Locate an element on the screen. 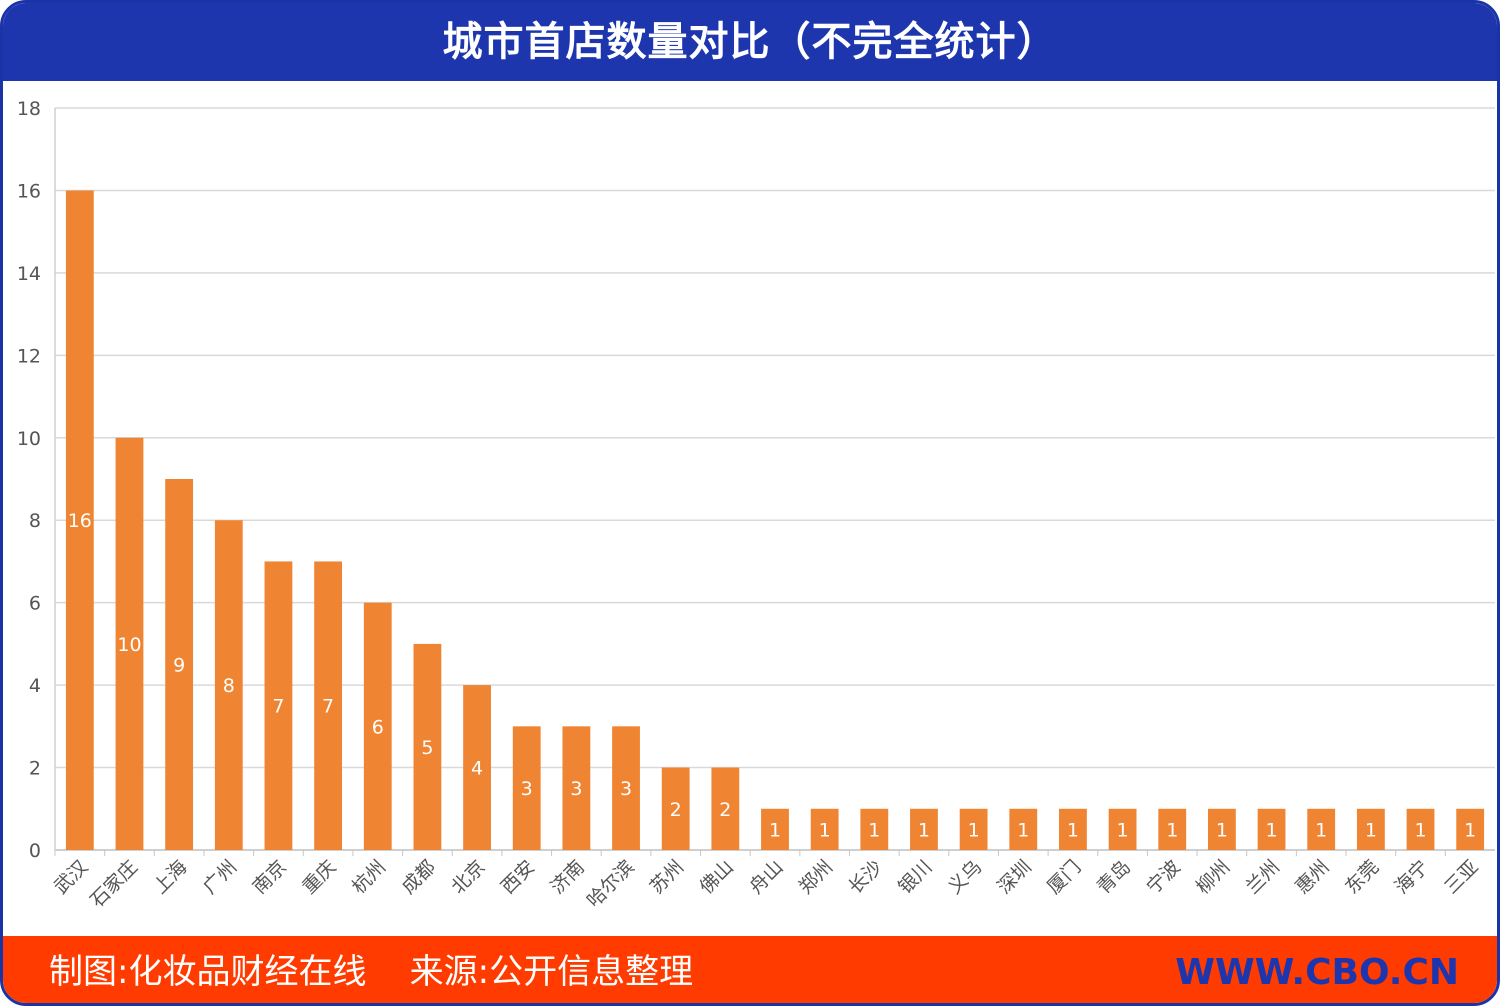 This screenshot has width=1500, height=1006. x-tick-label: 石家庄 is located at coordinates (114, 884).